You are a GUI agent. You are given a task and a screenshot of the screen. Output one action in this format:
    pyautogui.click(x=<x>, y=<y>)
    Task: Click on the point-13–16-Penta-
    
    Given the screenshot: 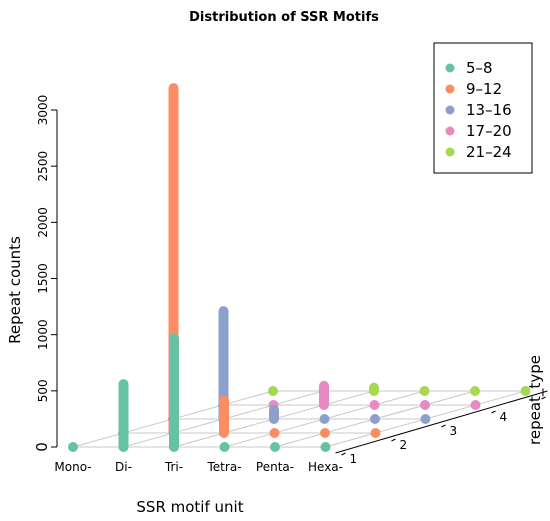 What is the action you would take?
    pyautogui.click(x=375, y=419)
    